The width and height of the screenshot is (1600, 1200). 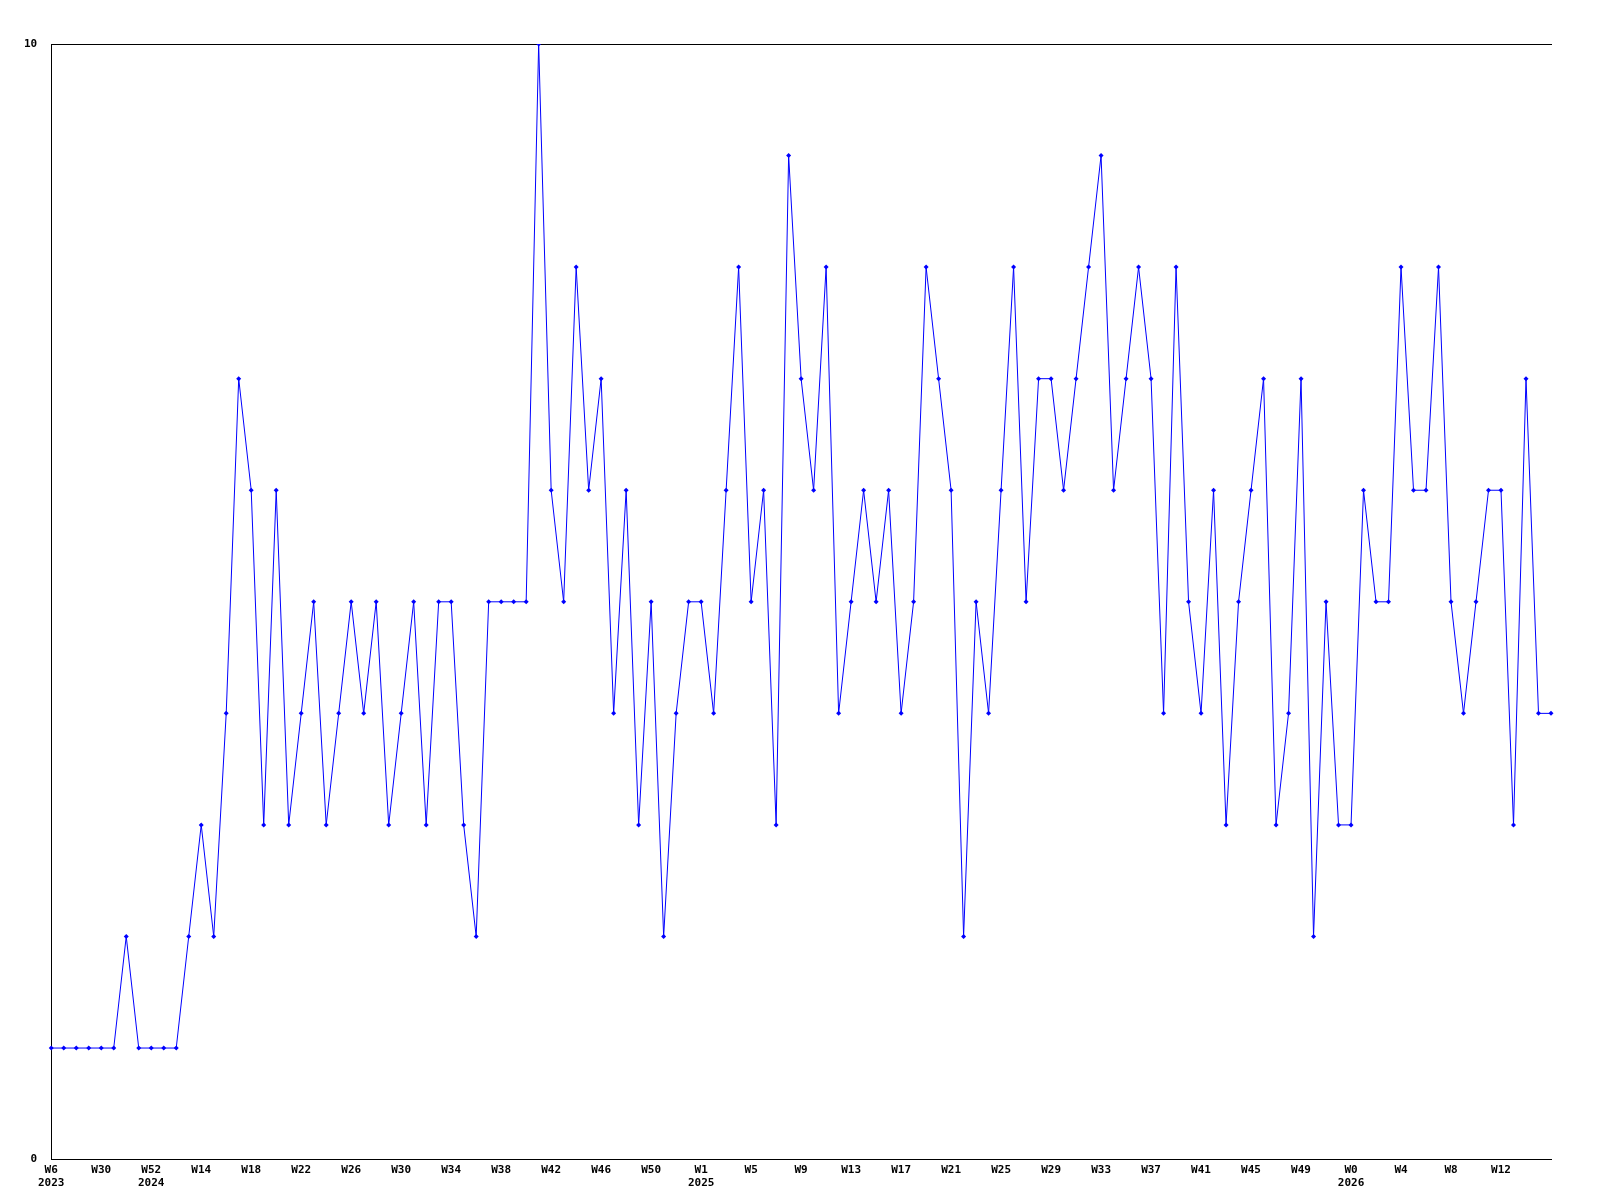 What do you see at coordinates (1251, 1170) in the screenshot?
I see `x-tick-label: W45` at bounding box center [1251, 1170].